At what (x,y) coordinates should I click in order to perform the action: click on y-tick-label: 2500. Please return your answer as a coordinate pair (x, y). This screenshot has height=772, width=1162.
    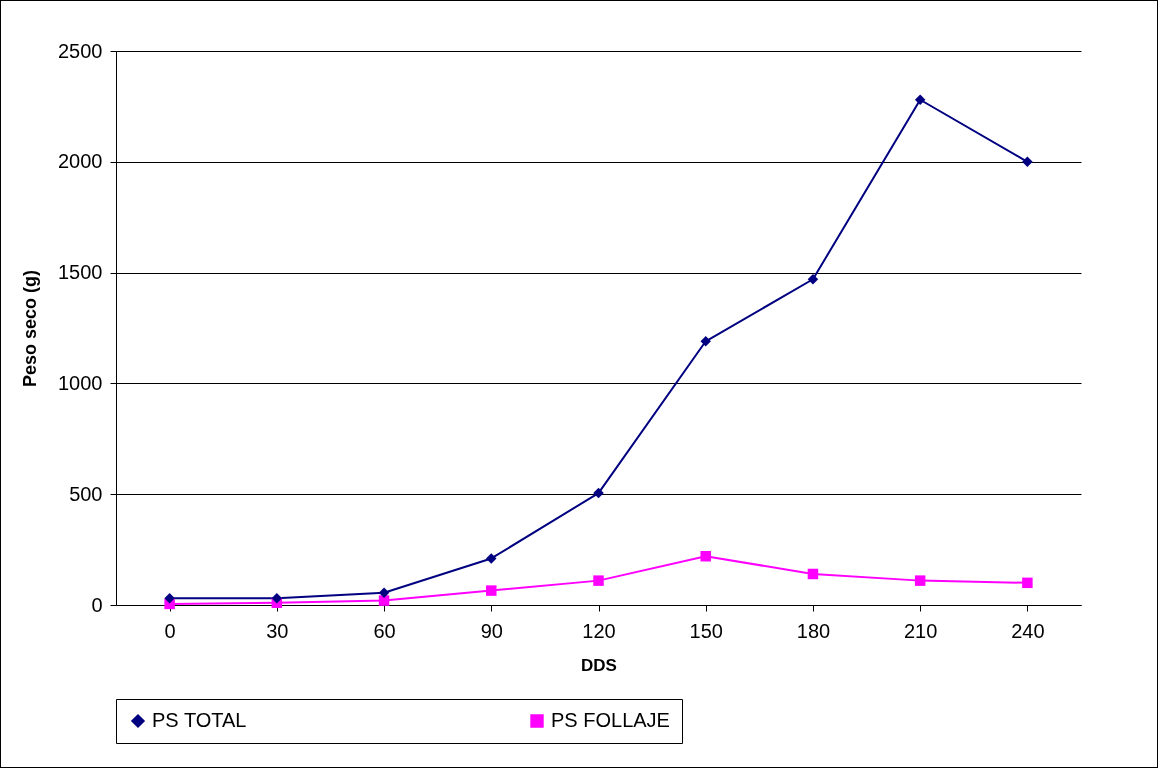
    Looking at the image, I should click on (80, 50).